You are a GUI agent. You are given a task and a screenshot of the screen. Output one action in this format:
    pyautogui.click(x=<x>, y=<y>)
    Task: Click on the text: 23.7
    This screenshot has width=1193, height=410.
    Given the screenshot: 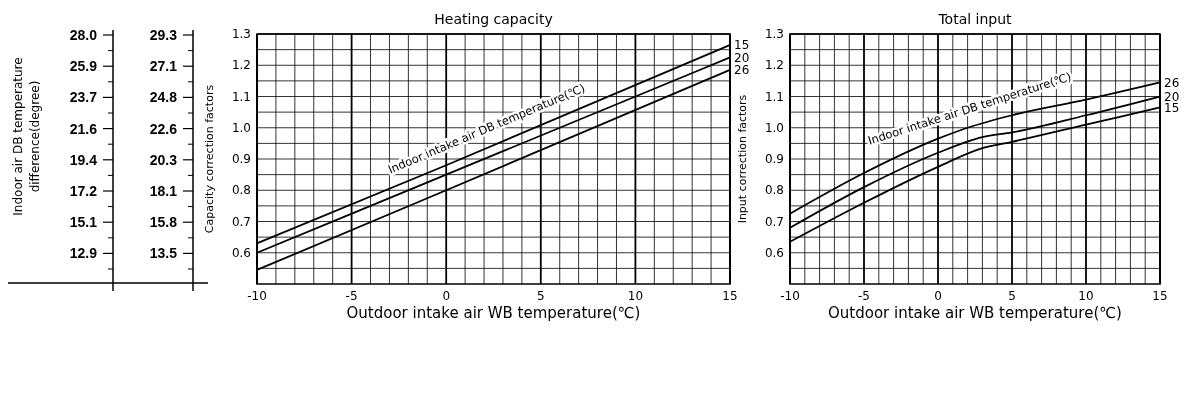 What is the action you would take?
    pyautogui.click(x=83, y=97)
    